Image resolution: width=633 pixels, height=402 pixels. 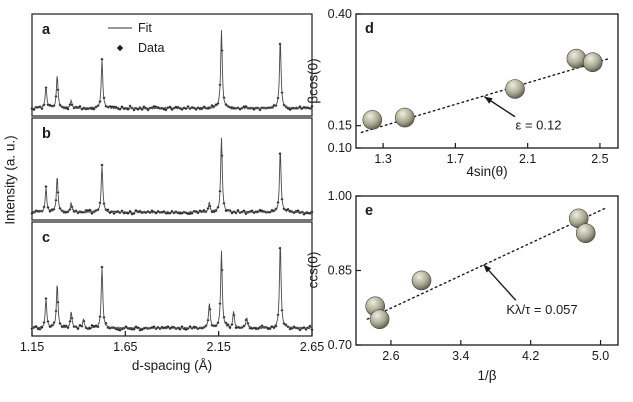 What do you see at coordinates (172, 365) in the screenshot?
I see `xrd-x-axis-label: d-spacing (Å)` at bounding box center [172, 365].